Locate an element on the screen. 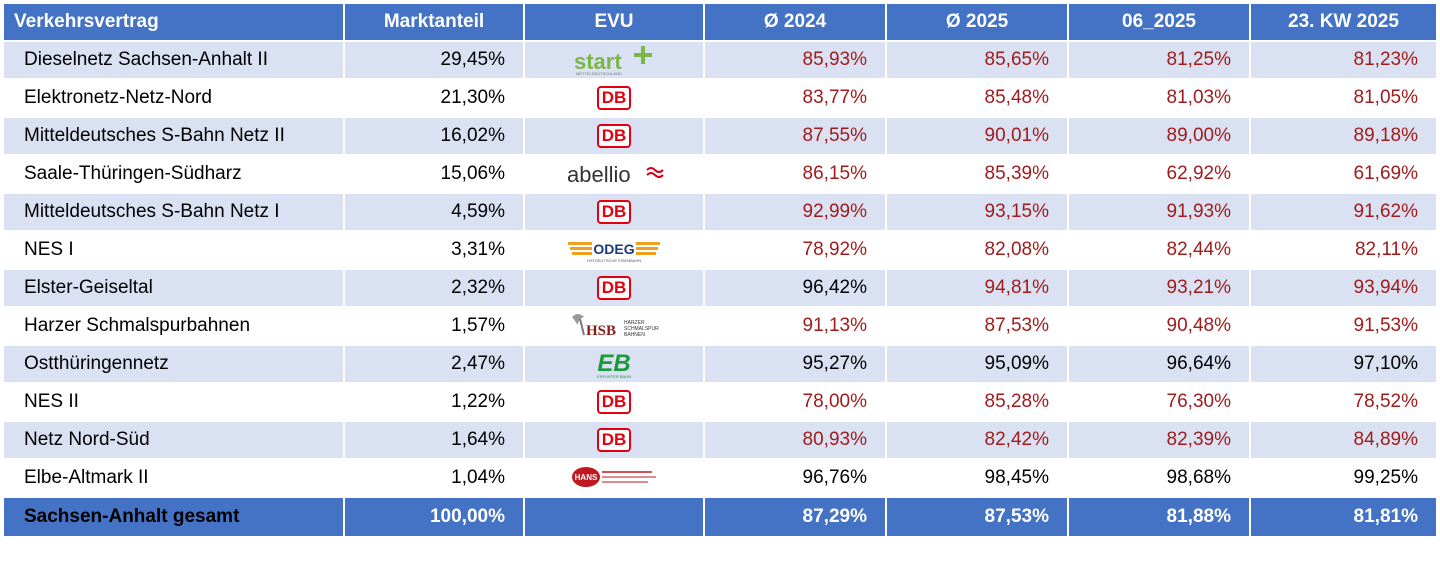 The height and width of the screenshot is (565, 1440). total-share: 100,00% is located at coordinates (435, 517).